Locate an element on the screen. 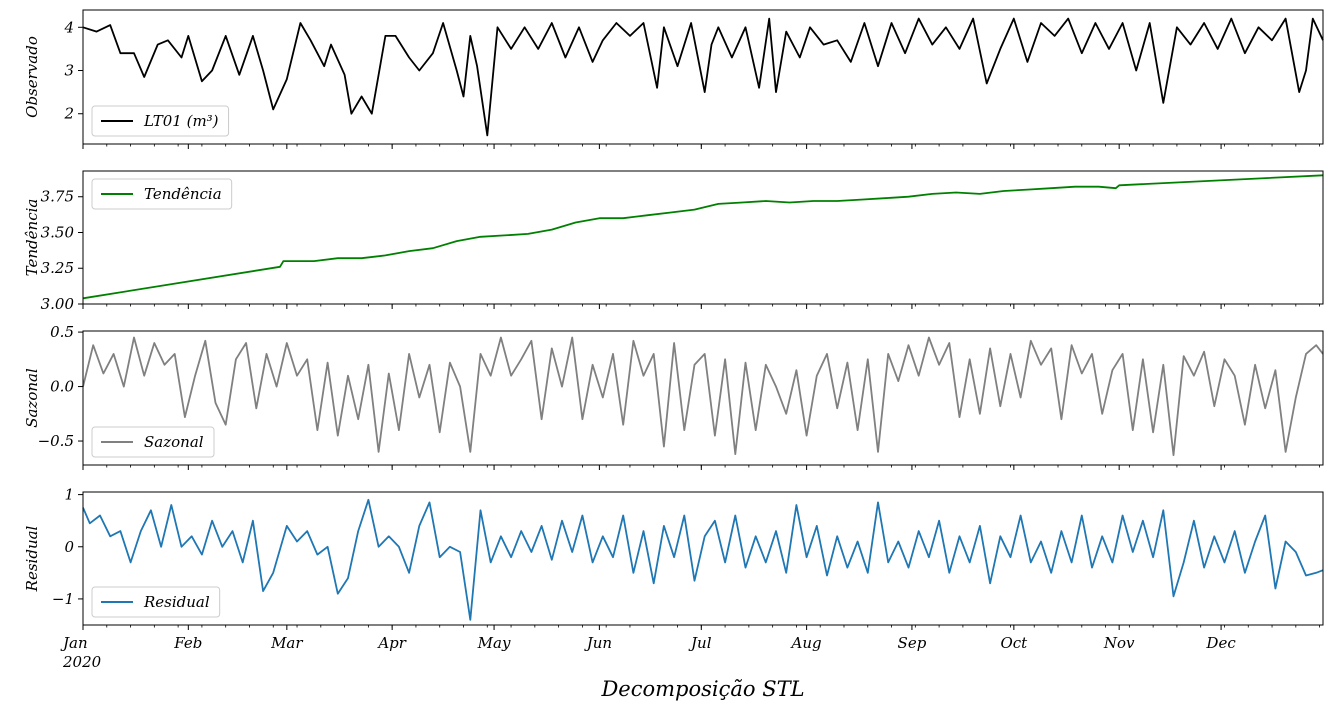  x-tick-label: May is located at coordinates (494, 643).